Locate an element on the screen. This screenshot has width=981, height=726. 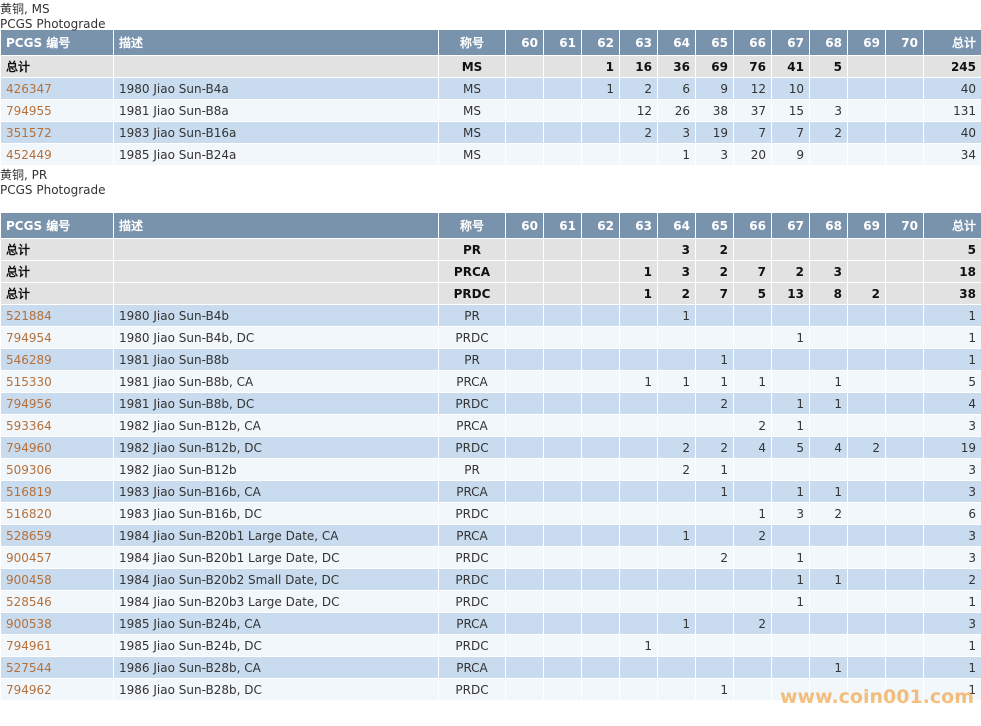
pcgs-id-link: 452449 is located at coordinates (29, 154).